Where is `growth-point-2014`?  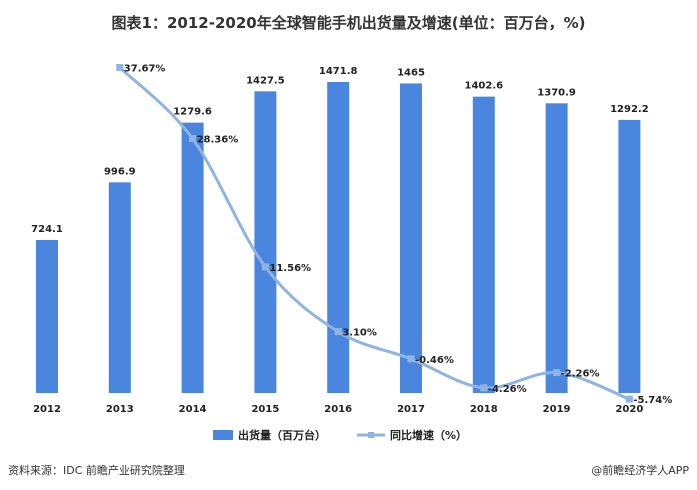 growth-point-2014 is located at coordinates (193, 139).